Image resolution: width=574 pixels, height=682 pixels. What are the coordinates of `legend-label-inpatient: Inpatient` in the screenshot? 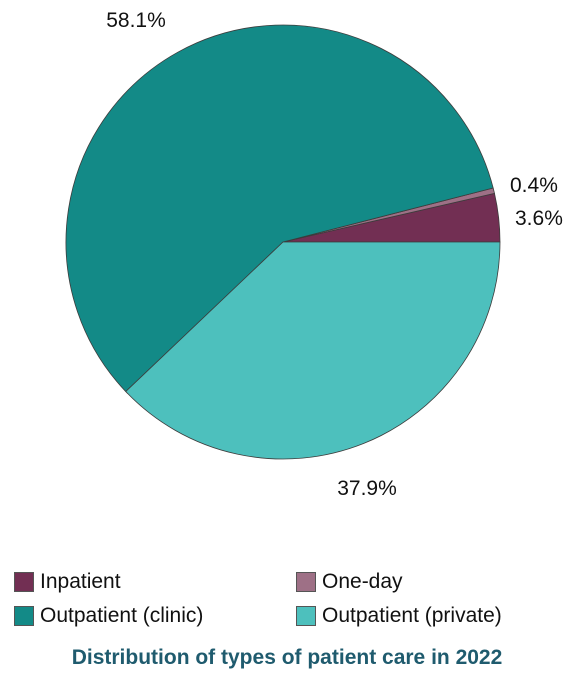 It's located at (80, 581).